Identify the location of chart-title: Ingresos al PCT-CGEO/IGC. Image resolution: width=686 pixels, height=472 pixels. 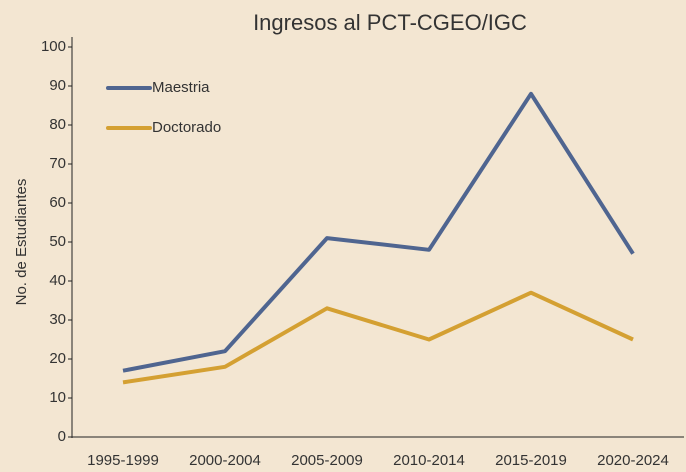
(390, 22).